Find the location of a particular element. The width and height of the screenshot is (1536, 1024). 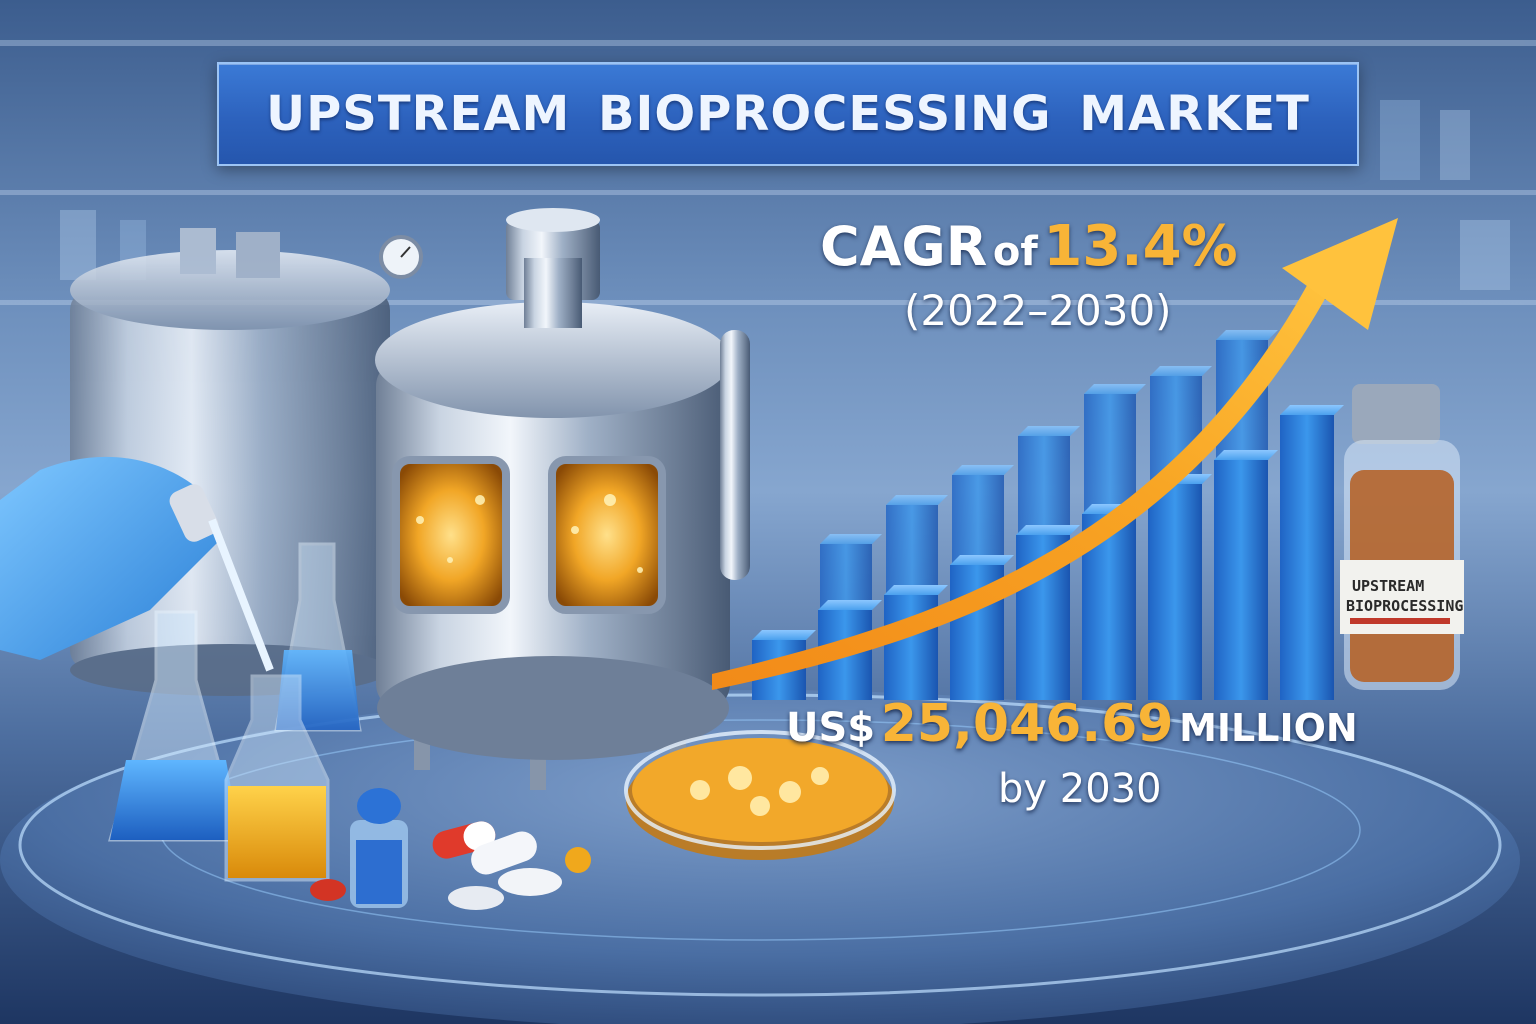

vial-icon: UPSTREAM BIOPROCESSING is located at coordinates (1402, 537).